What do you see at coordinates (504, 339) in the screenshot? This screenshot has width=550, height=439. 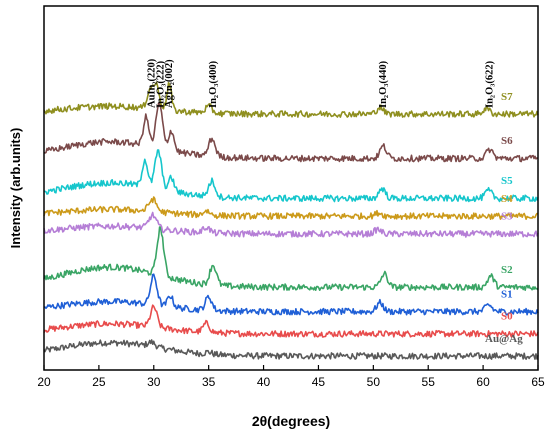 I see `series-label-au-ag: Au@Ag` at bounding box center [504, 339].